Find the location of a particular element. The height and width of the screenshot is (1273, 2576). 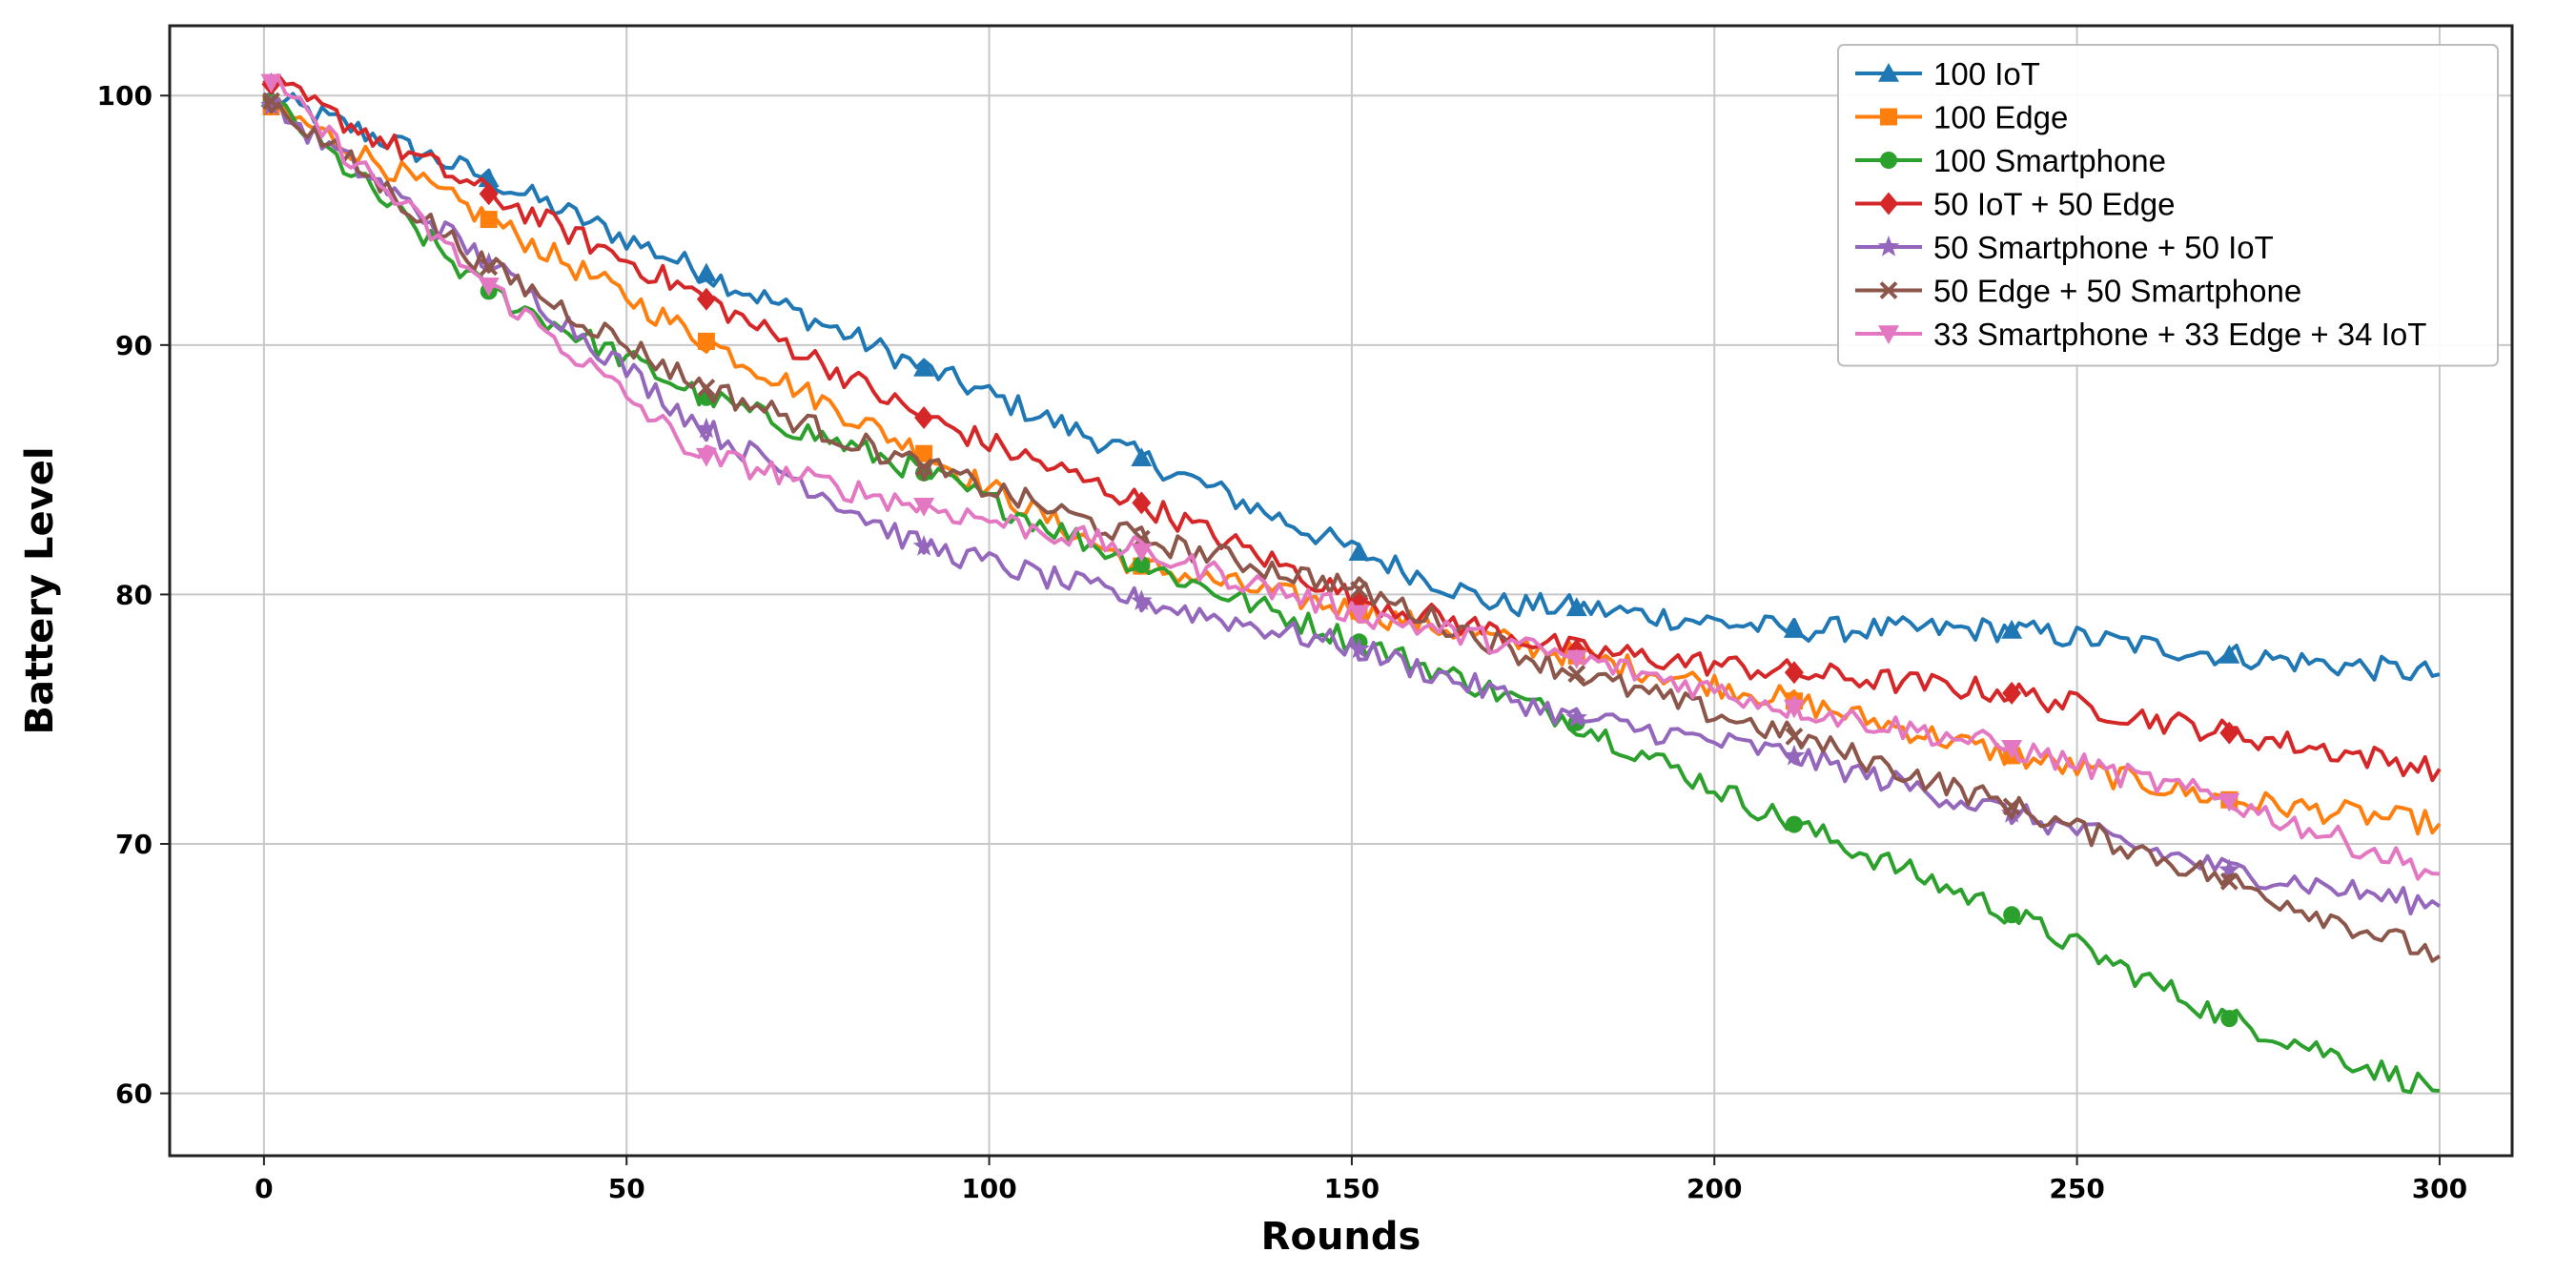

legend-entry: 100 Edge is located at coordinates (1962, 117).